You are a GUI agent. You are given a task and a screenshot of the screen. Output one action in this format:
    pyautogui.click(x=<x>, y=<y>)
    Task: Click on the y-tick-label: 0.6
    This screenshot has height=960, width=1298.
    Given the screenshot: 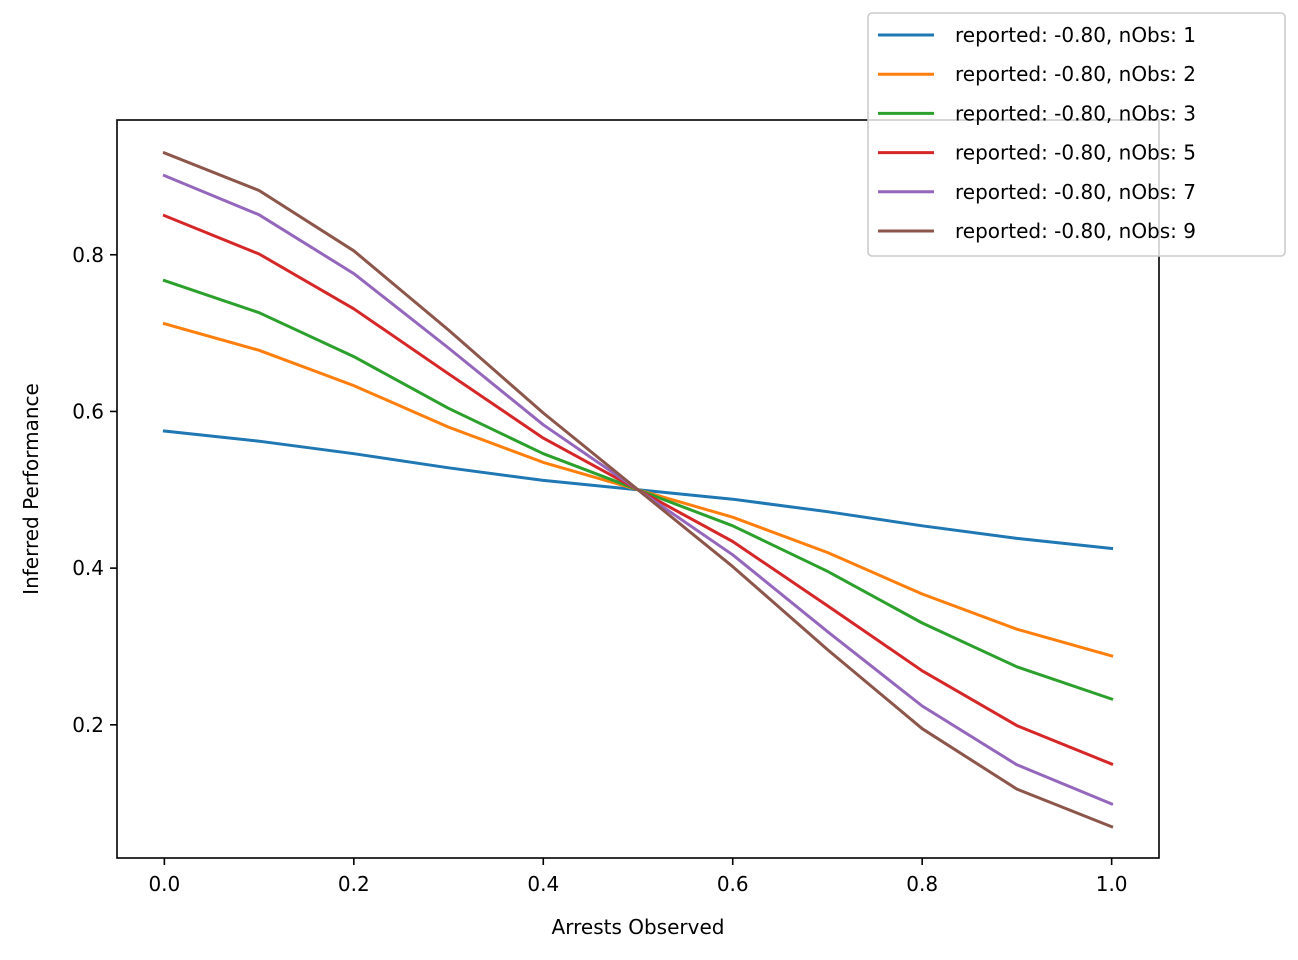 What is the action you would take?
    pyautogui.click(x=88, y=411)
    